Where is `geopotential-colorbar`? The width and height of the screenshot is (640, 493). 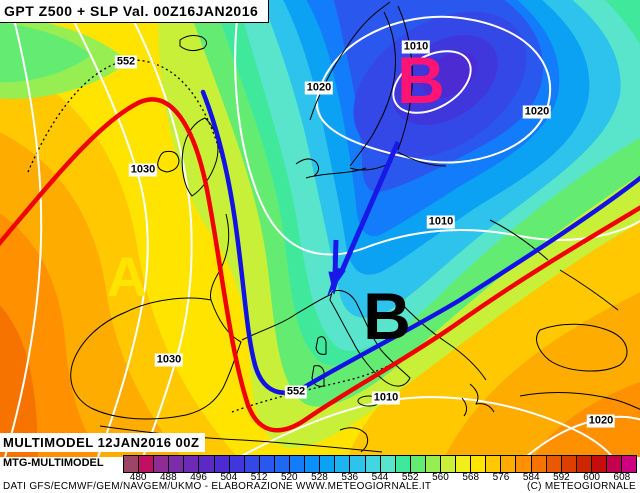 geopotential-colorbar is located at coordinates (380, 464).